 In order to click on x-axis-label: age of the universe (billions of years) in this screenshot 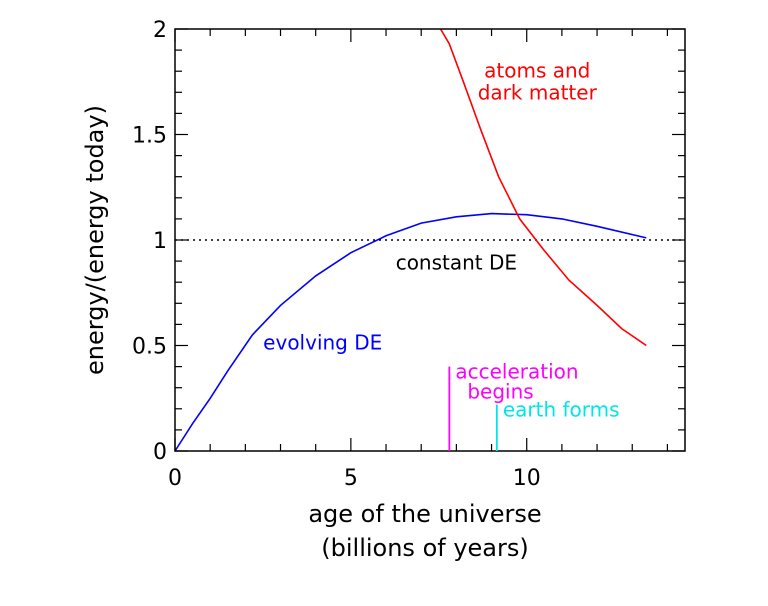, I will do `click(424, 531)`.